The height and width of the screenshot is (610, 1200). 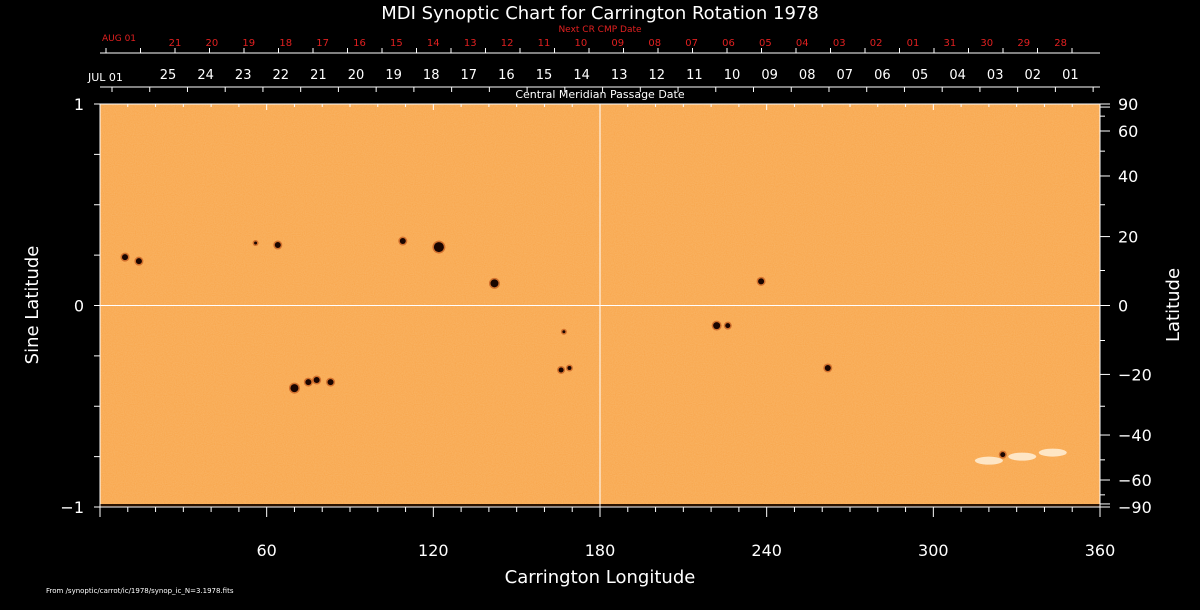 I want to click on y-tick-label-right: −20, so click(x=1135, y=374).